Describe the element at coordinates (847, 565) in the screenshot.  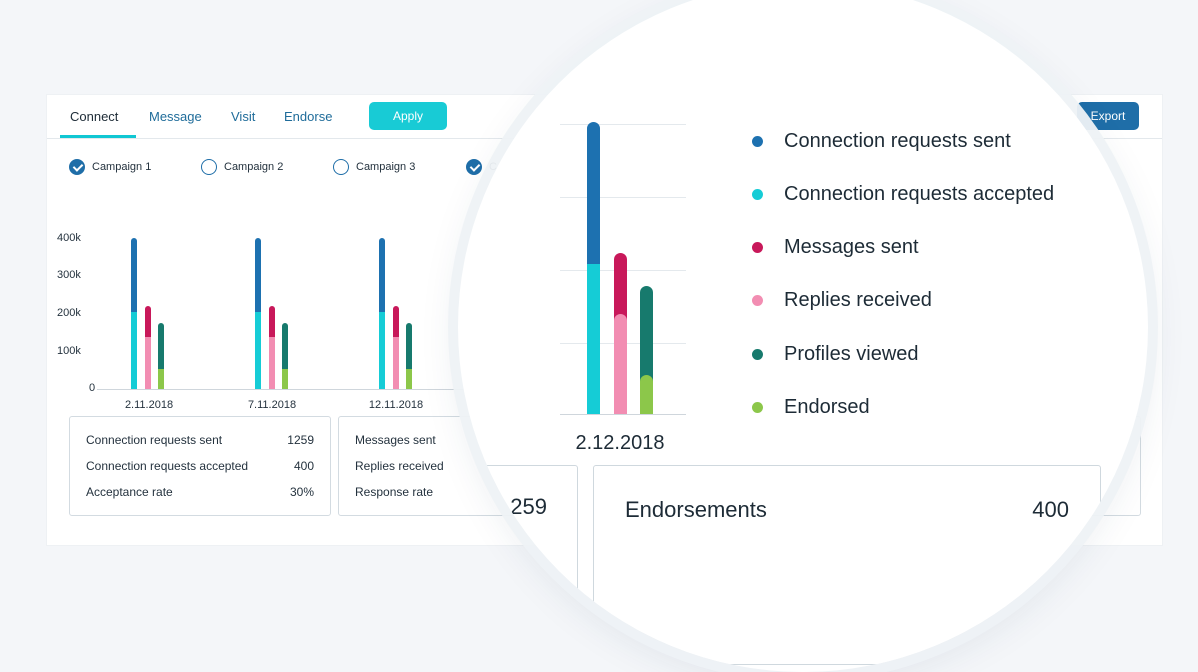
I see `endorsements-stat-box: Endorsements 400` at that location.